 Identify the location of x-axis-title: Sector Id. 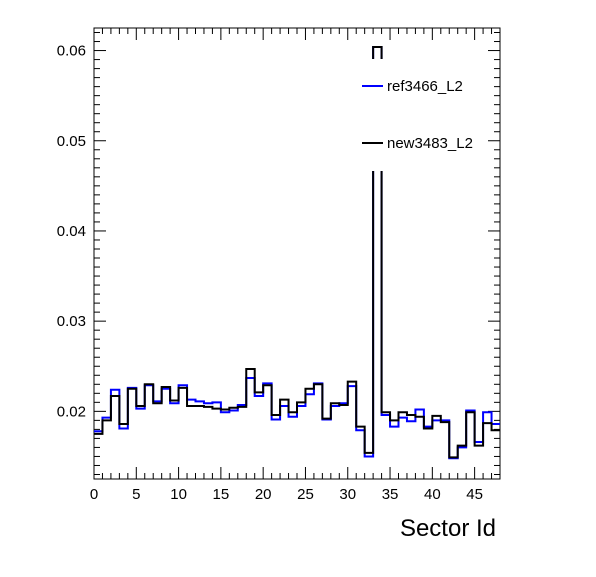
(448, 528).